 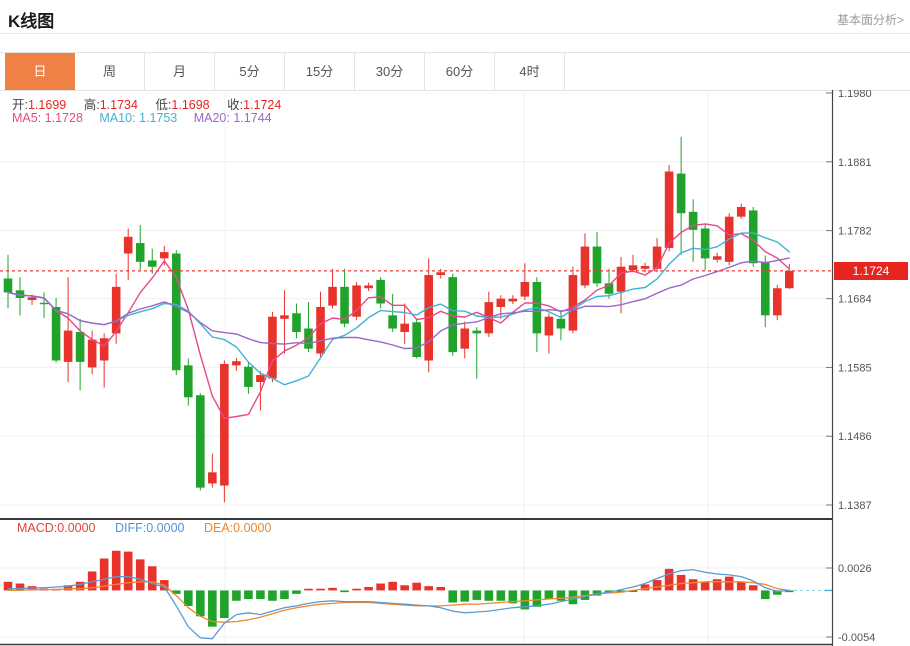 I want to click on ma-row: MA5: 1.1728 MA10: 1.1753 MA20: 1.1744, so click(x=148, y=118).